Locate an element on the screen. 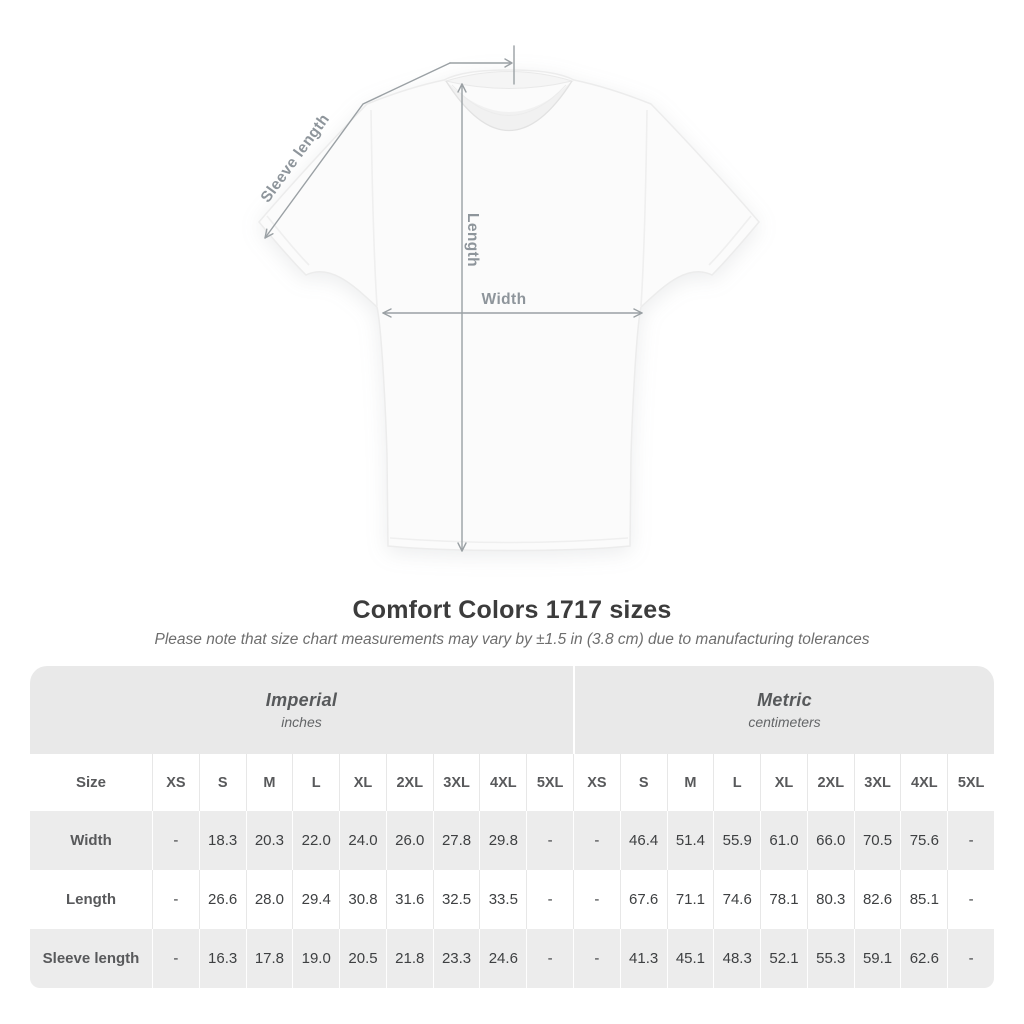 This screenshot has height=1024, width=1024. value-cell-metric: 52.1 is located at coordinates (783, 958).